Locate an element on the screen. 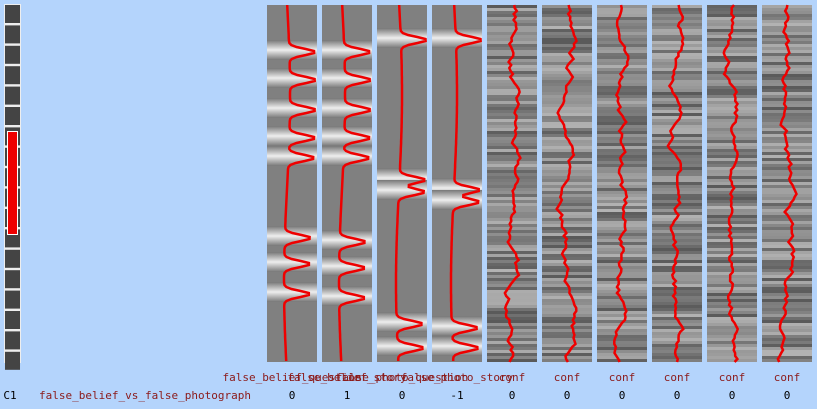 The height and width of the screenshot is (409, 817). contrast-id: C1 is located at coordinates (9, 395).